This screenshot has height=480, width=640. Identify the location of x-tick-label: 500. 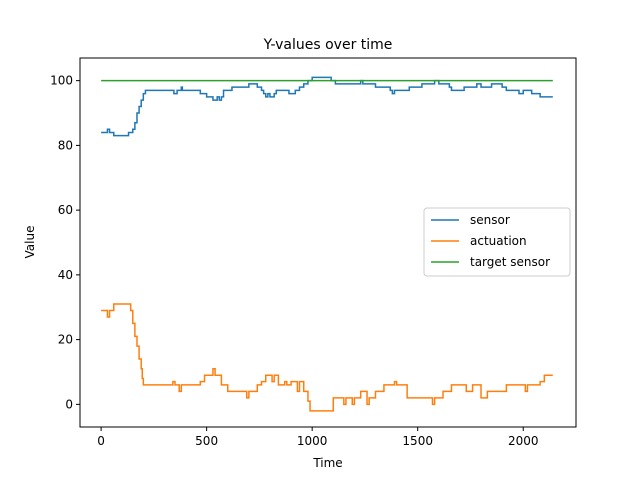
(206, 441).